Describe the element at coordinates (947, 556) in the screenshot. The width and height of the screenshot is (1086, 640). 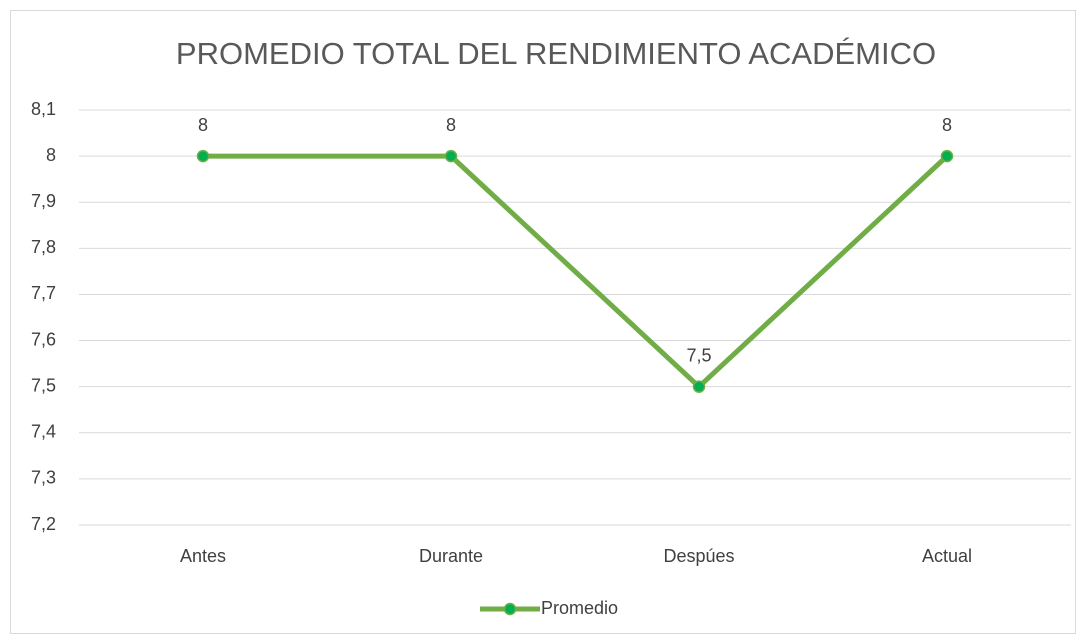
I see `x-tick-label: Actual` at that location.